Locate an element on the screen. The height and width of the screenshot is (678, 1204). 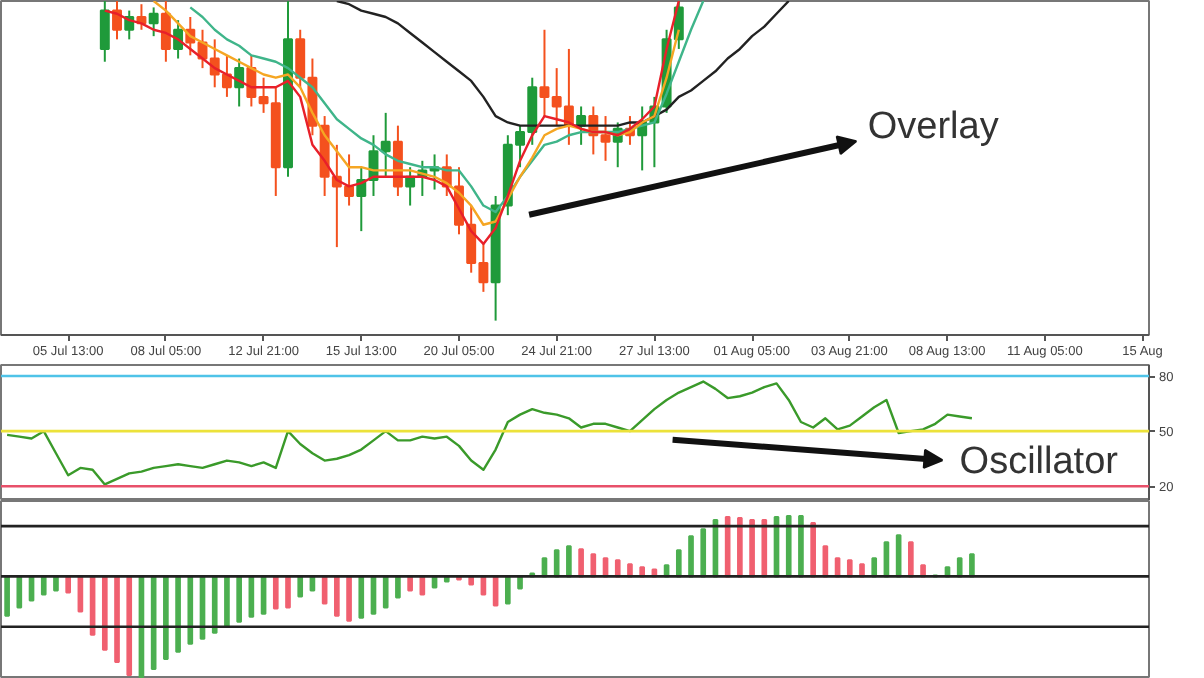
annotation: Overlay is located at coordinates (933, 126).